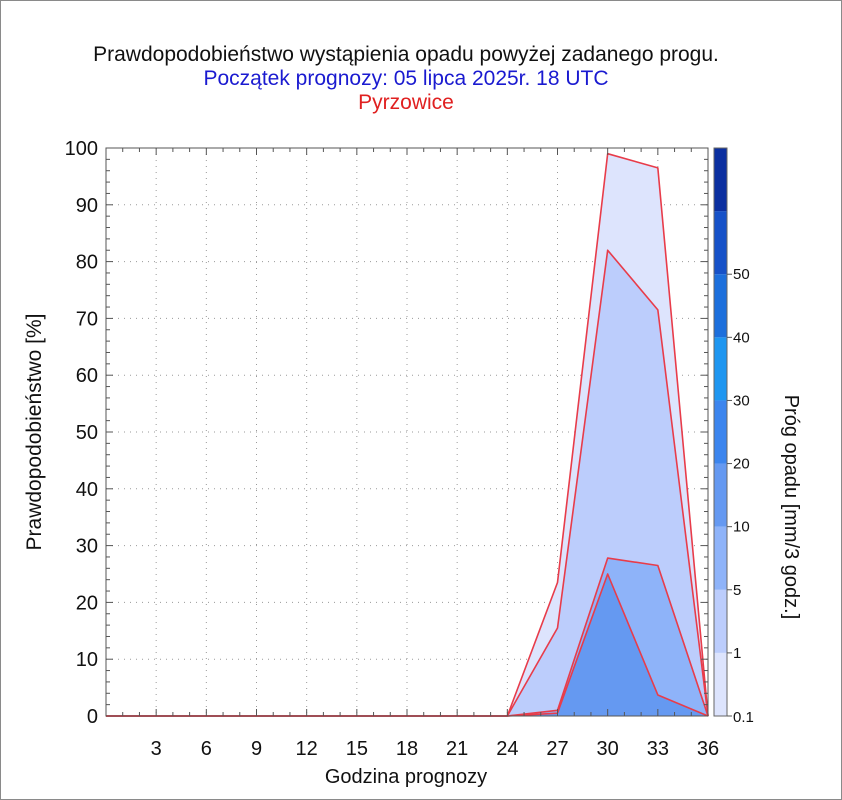 The image size is (842, 800). Describe the element at coordinates (557, 749) in the screenshot. I see `x-tick-label: 27` at that location.